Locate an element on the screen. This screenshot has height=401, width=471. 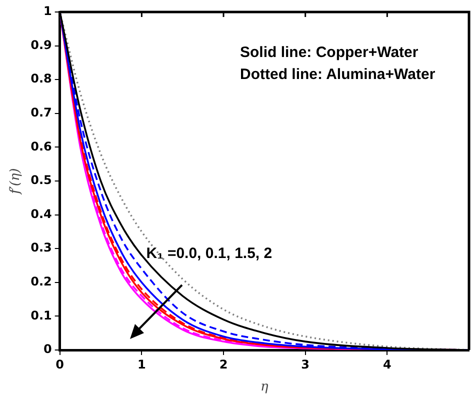
annotation: Solid line: Copper+Water is located at coordinates (329, 52).